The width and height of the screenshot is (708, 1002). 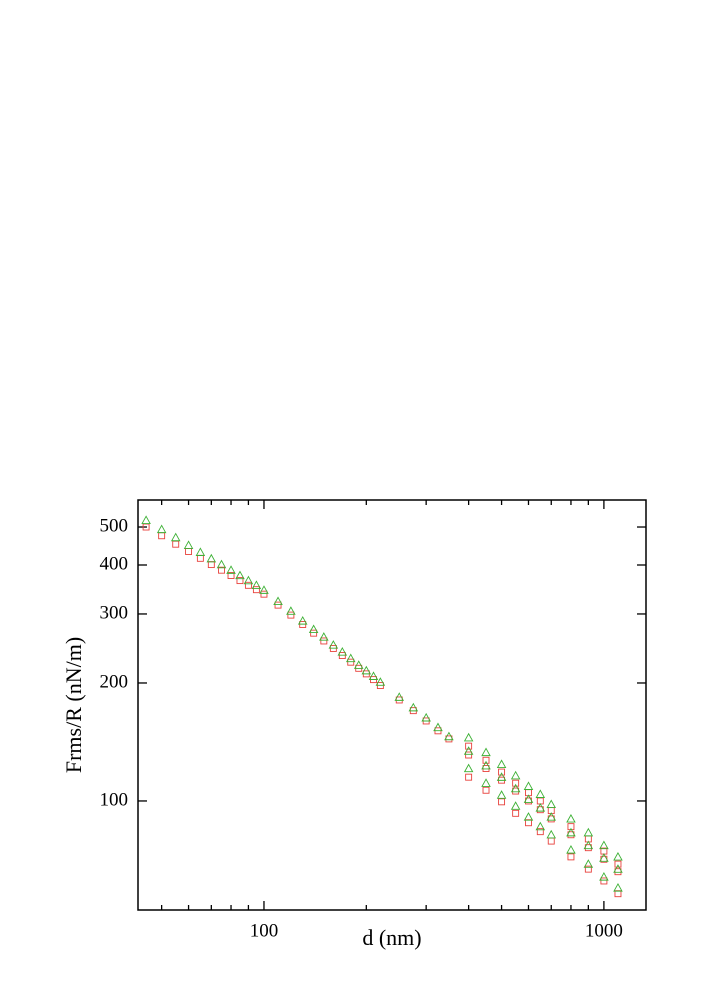 I want to click on y-tick-label: 500, so click(x=114, y=525).